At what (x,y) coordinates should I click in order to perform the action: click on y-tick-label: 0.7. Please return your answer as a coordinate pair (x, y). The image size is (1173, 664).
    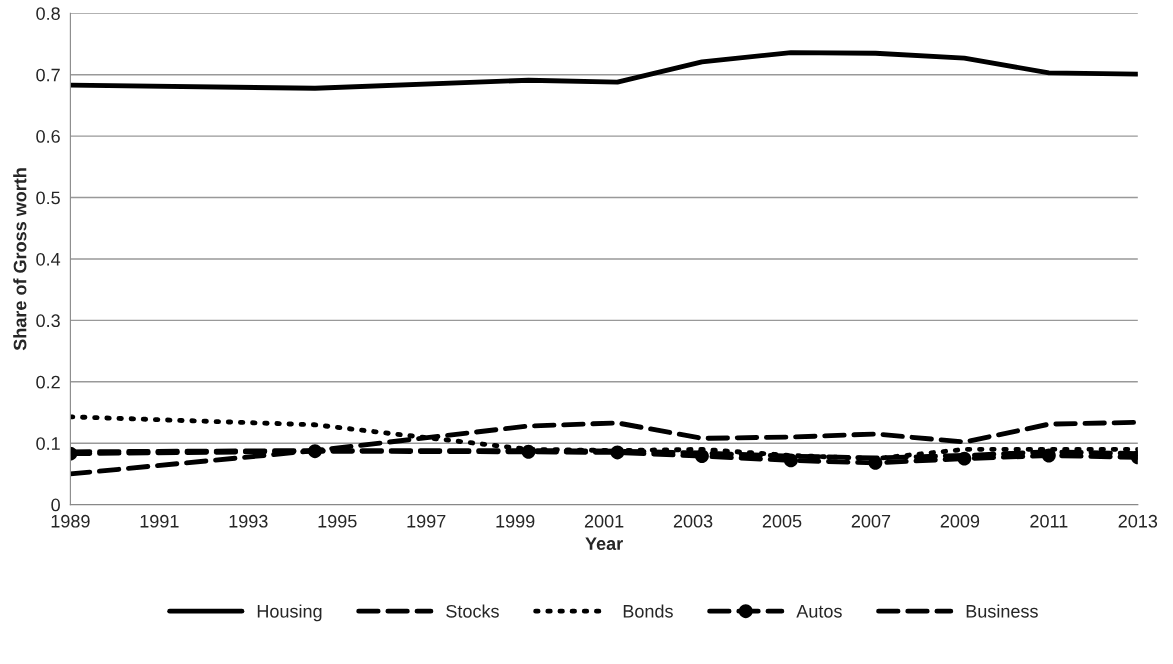
    Looking at the image, I should click on (48, 75).